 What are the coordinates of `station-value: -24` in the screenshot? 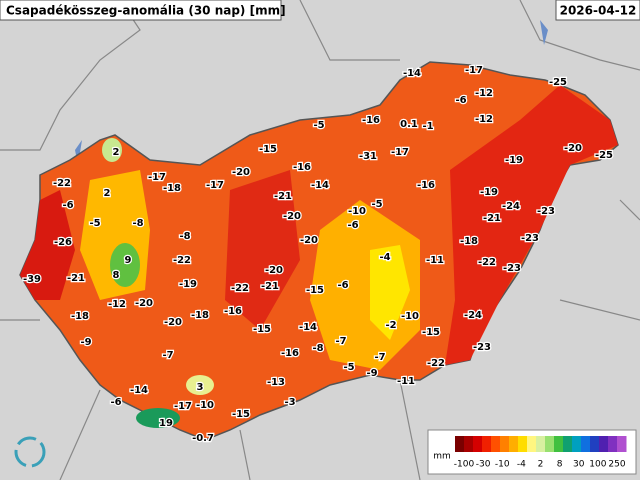 It's located at (473, 315).